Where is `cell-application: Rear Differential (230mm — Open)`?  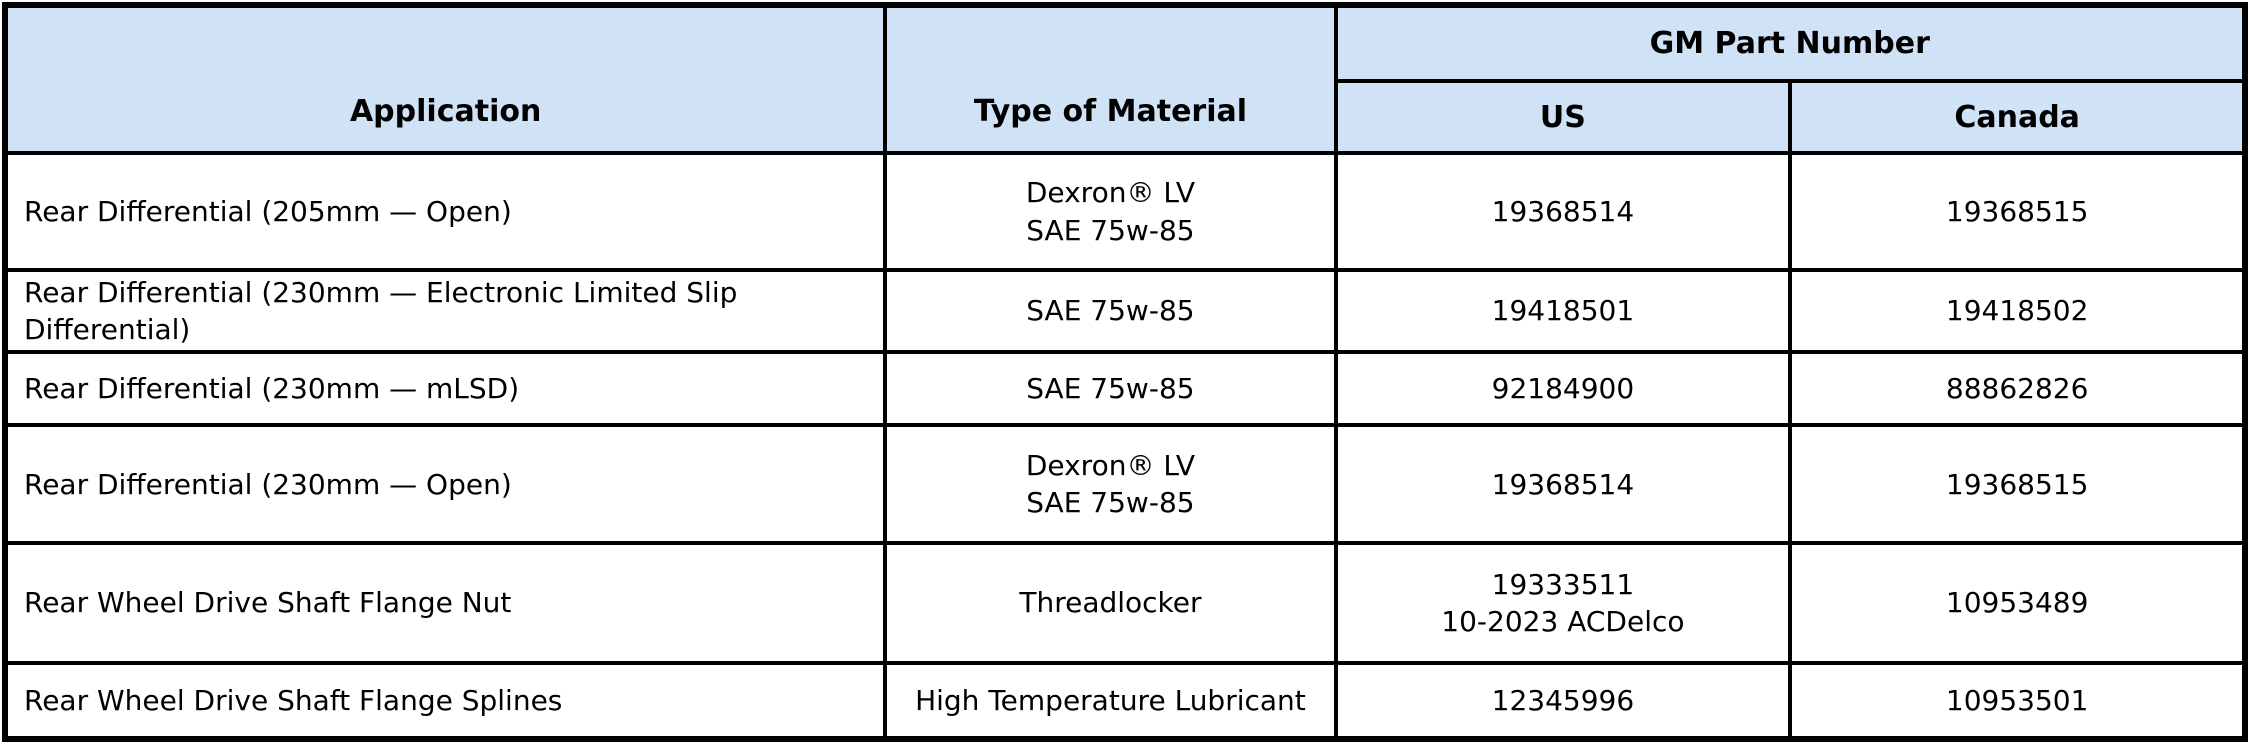
cell-application: Rear Differential (230mm — Open) is located at coordinates (445, 484).